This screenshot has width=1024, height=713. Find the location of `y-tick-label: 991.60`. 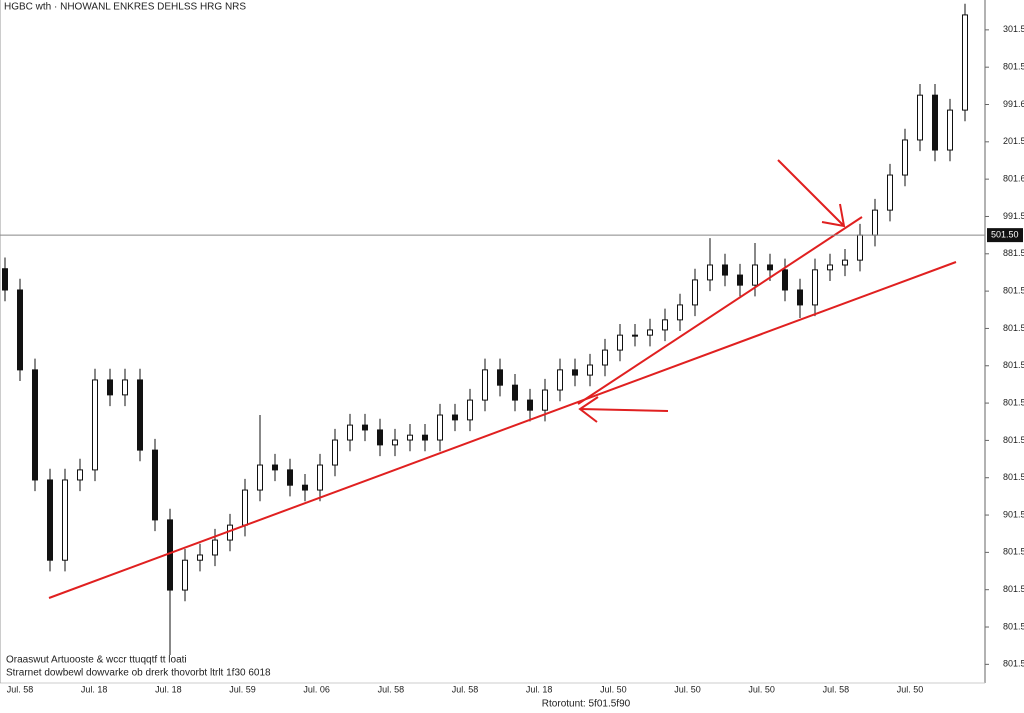

y-tick-label: 991.60 is located at coordinates (1013, 104).